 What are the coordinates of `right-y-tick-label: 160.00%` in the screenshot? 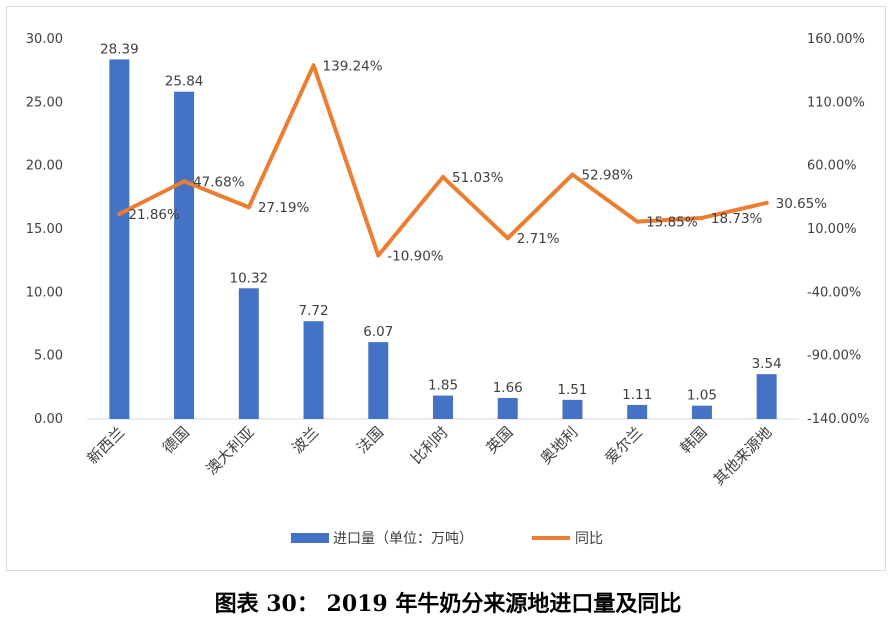 It's located at (836, 39).